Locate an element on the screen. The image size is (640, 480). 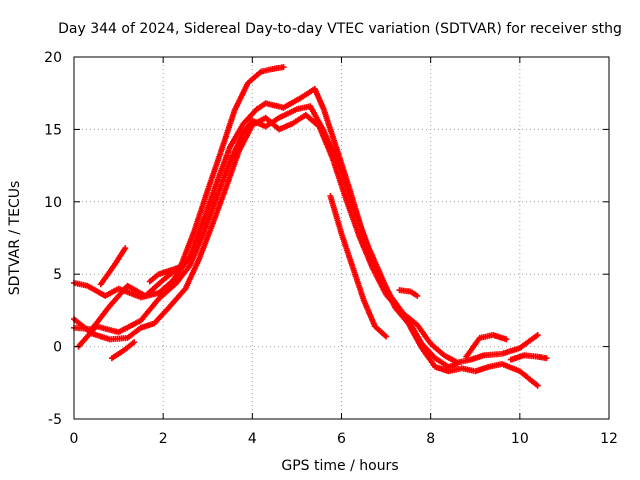
x-tick-label: 12 is located at coordinates (609, 439).